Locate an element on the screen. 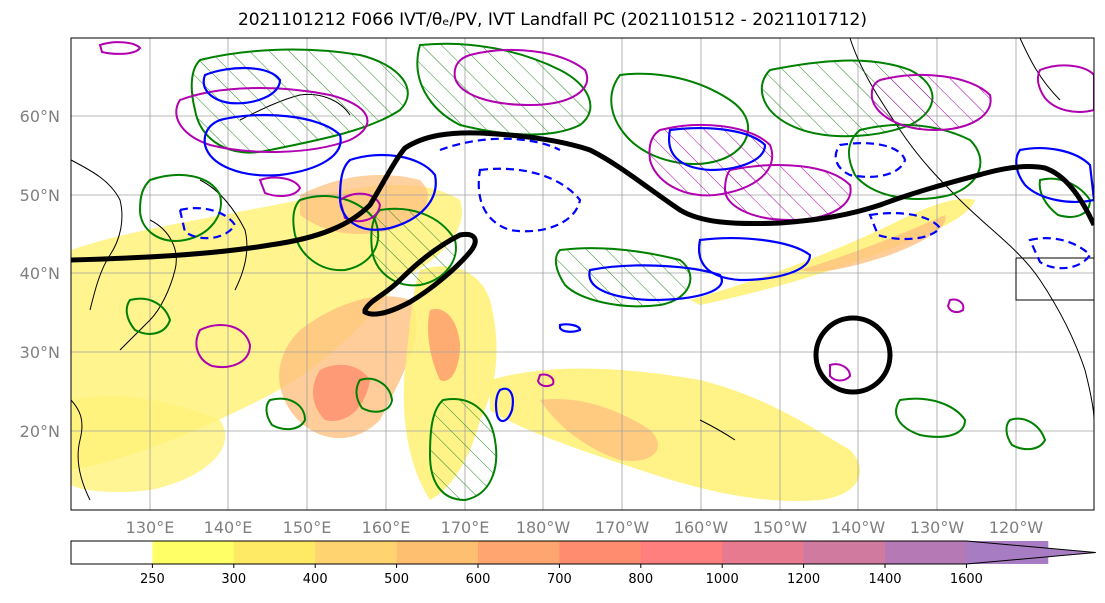 The width and height of the screenshot is (1105, 603). colorbar-tick-label: 700 is located at coordinates (559, 579).